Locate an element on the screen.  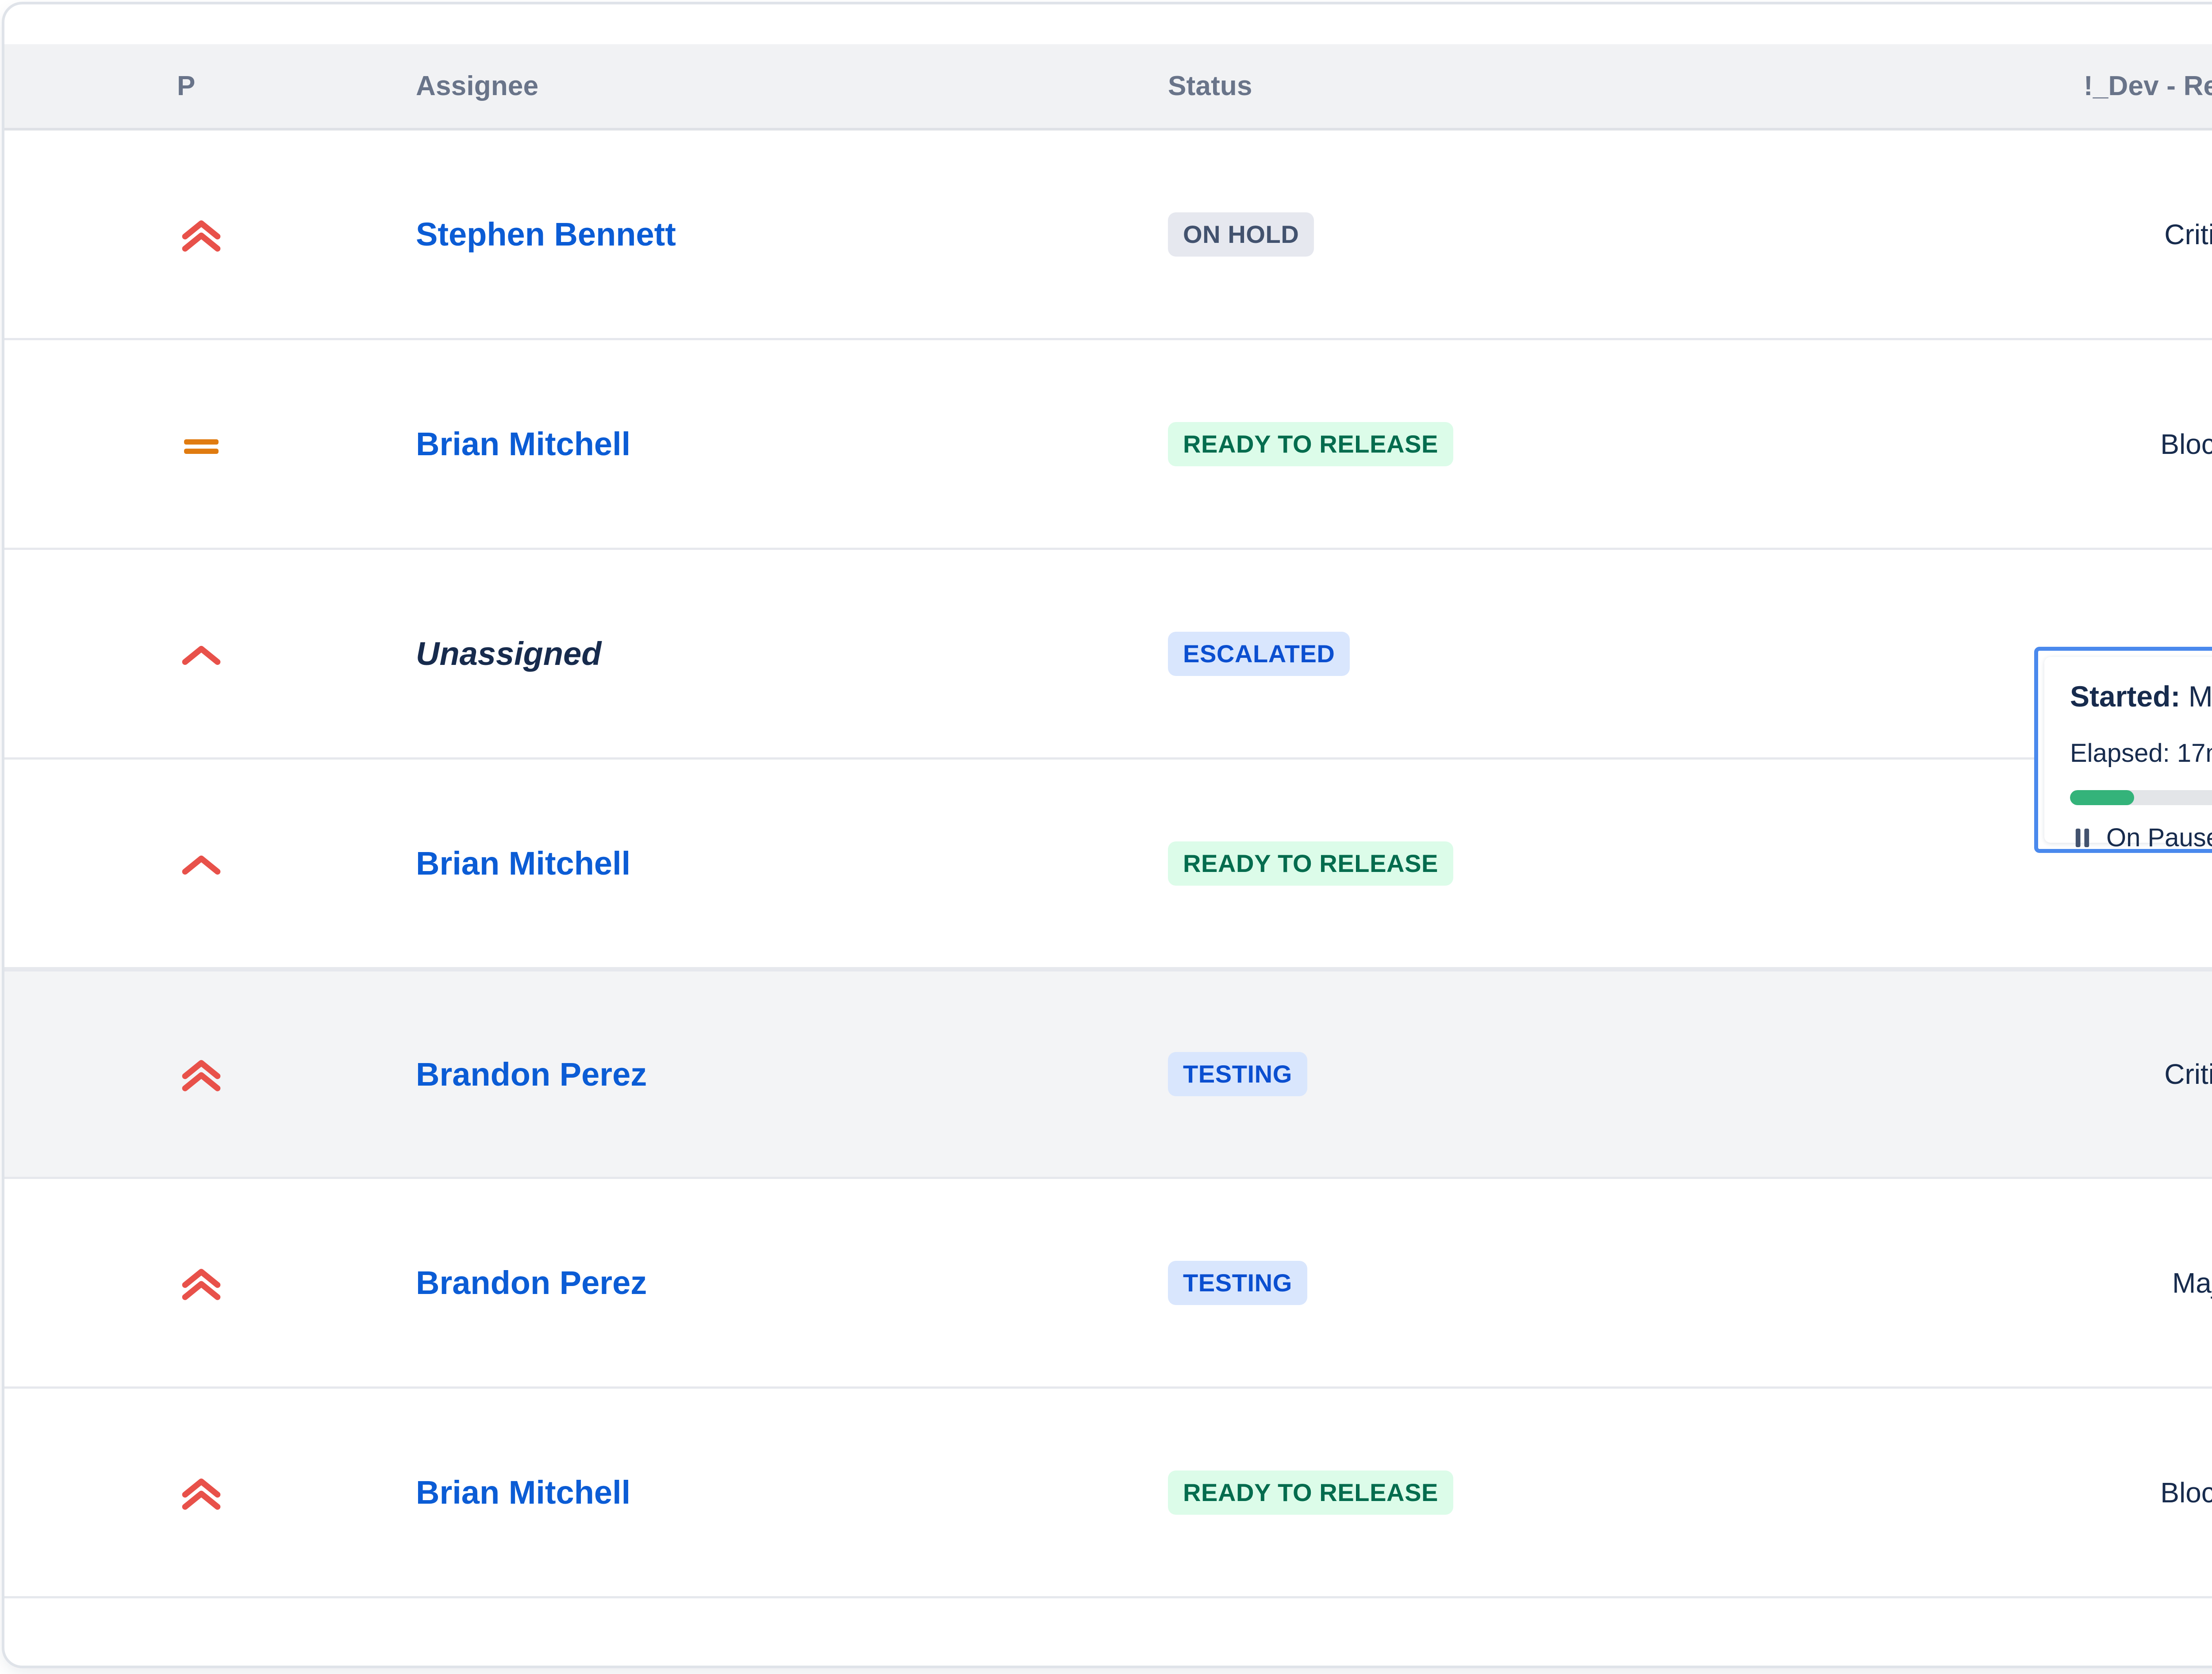
popup-elapsed: Elapsed: 17m is located at coordinates (2141, 753).